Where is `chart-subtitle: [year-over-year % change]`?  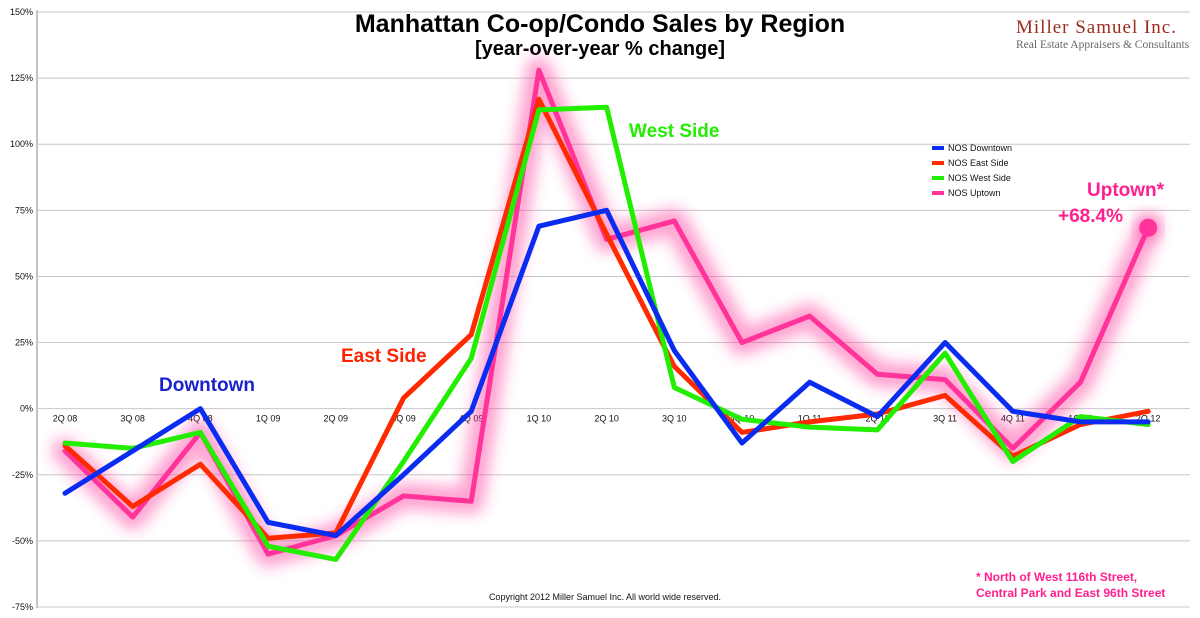
chart-subtitle: [year-over-year % change] is located at coordinates (600, 49).